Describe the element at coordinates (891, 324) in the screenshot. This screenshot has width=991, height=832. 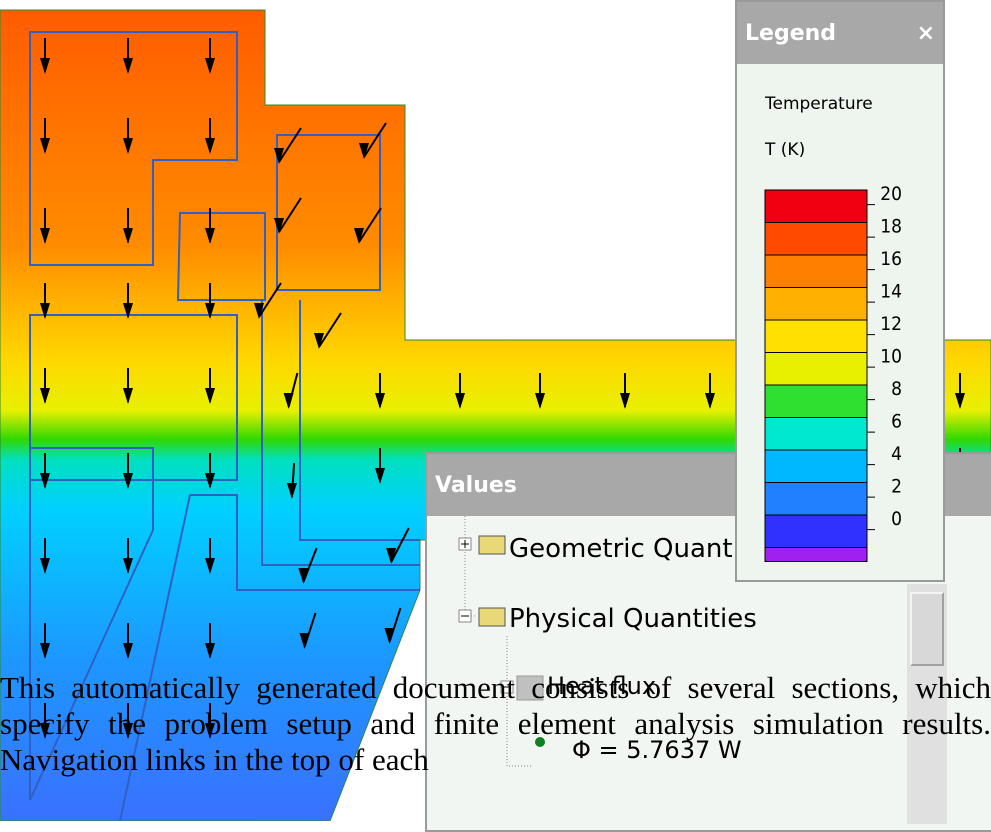
I see `scale-label: 12` at that location.